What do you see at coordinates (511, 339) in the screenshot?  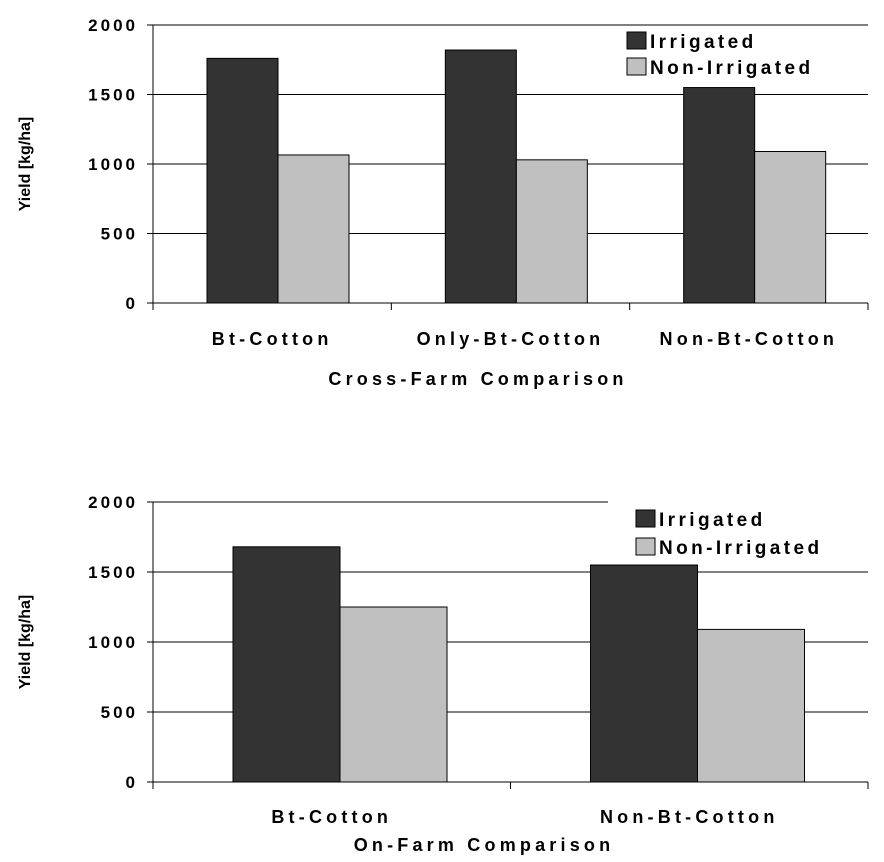 I see `category-label: Only-Bt-Cotton` at bounding box center [511, 339].